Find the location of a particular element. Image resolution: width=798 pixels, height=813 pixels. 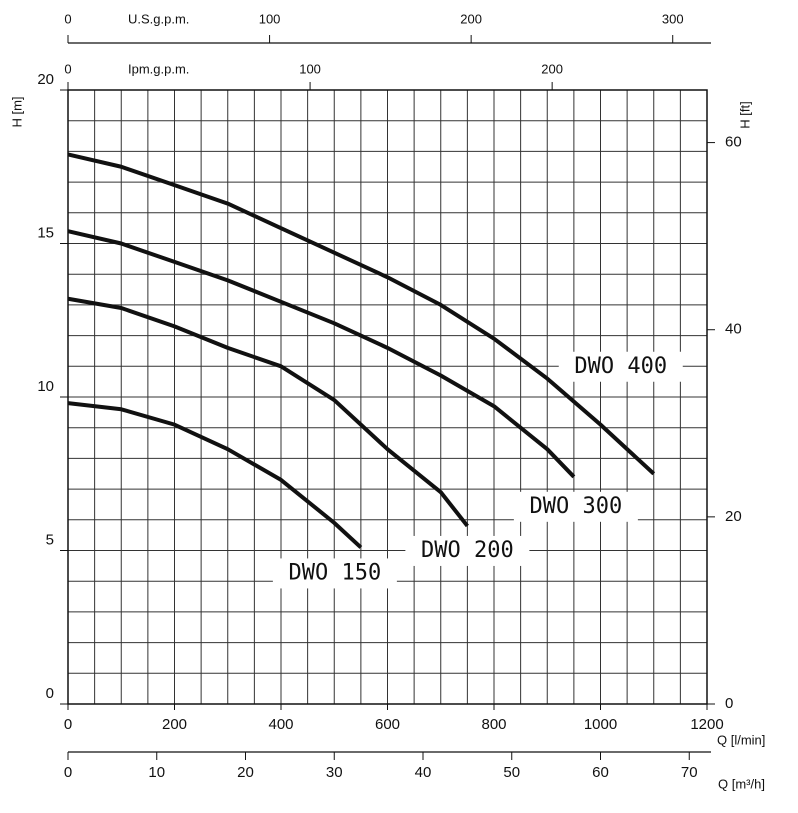

curve-label: DWO 400 is located at coordinates (620, 366).